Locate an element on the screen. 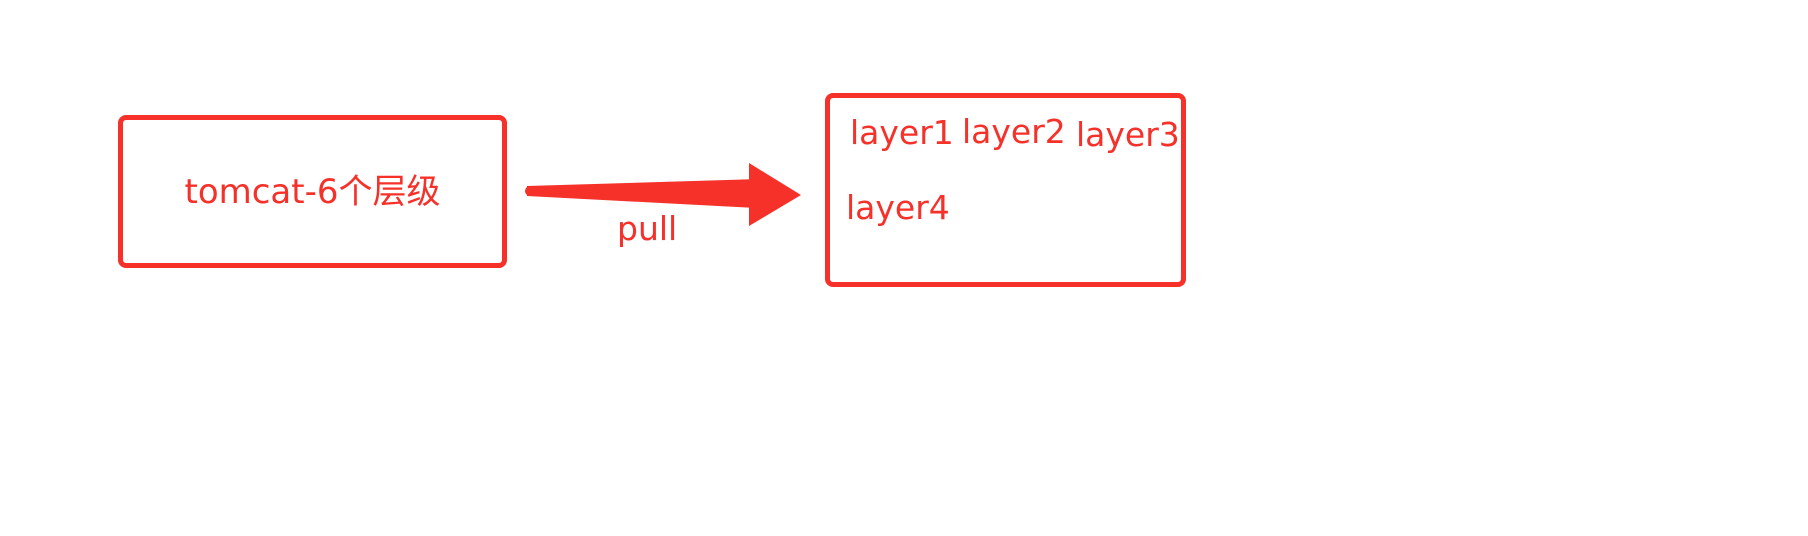 The height and width of the screenshot is (536, 1808). source-node-label: tomcat-6个层级 is located at coordinates (312, 191).